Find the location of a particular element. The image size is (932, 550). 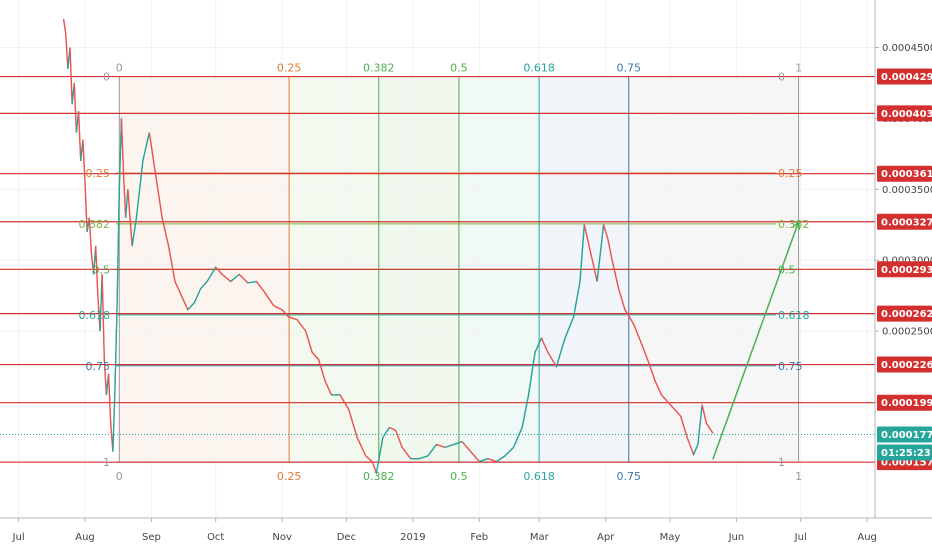

price-tick-label: 0.00025000 is located at coordinates (907, 332).